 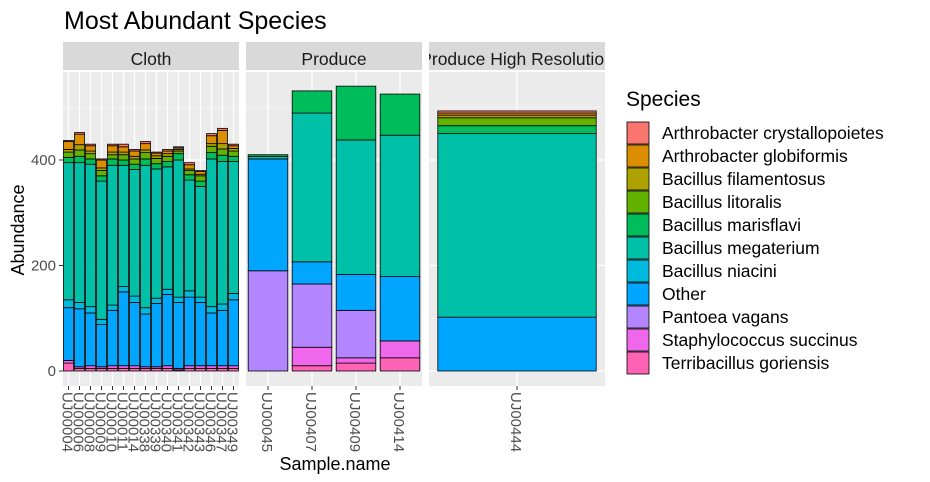 I want to click on bar-UJ00409, so click(x=356, y=228).